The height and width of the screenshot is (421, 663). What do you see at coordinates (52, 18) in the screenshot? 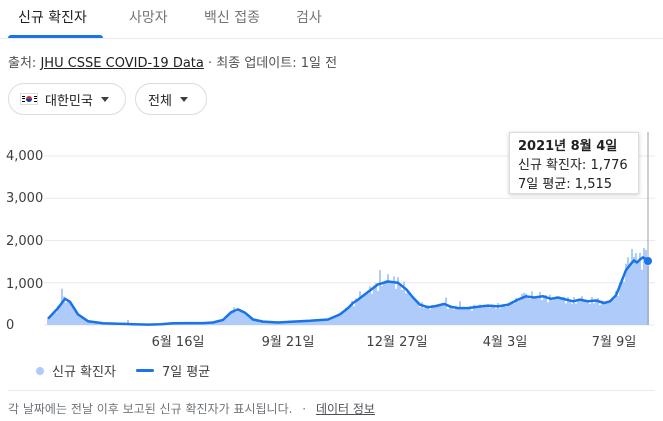
I see `tab-new-cases: 신규 확진자` at bounding box center [52, 18].